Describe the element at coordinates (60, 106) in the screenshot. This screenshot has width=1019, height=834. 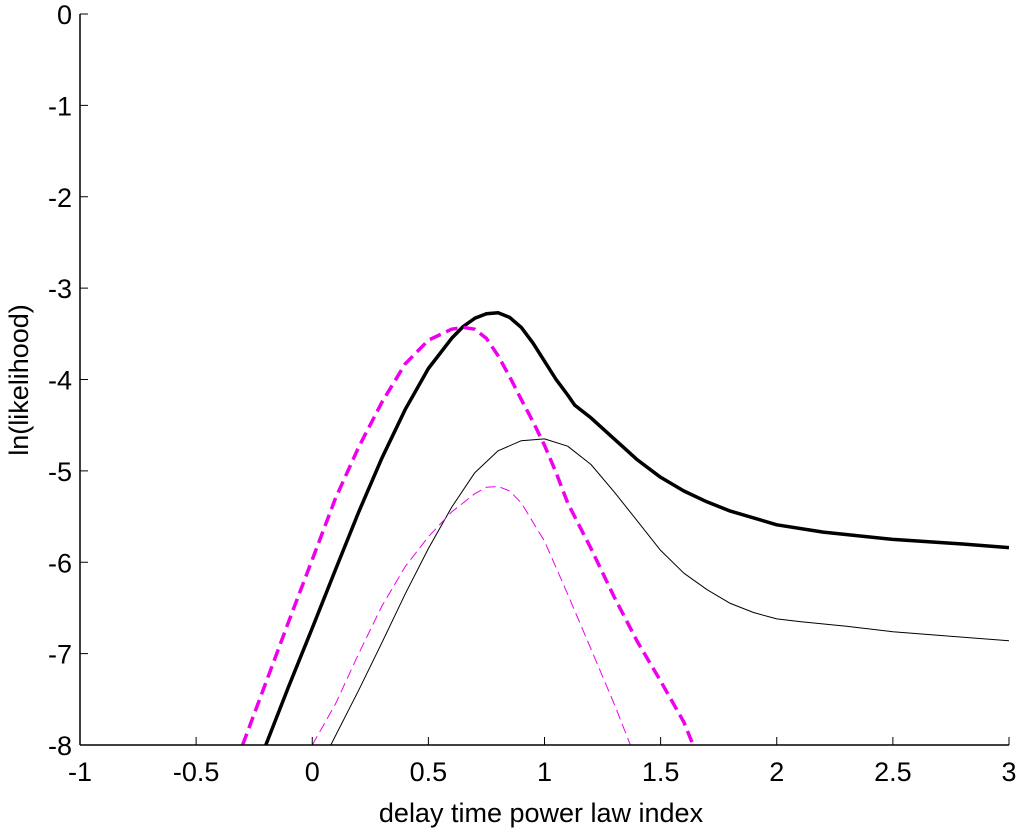
I see `y-tick-label: -1` at that location.